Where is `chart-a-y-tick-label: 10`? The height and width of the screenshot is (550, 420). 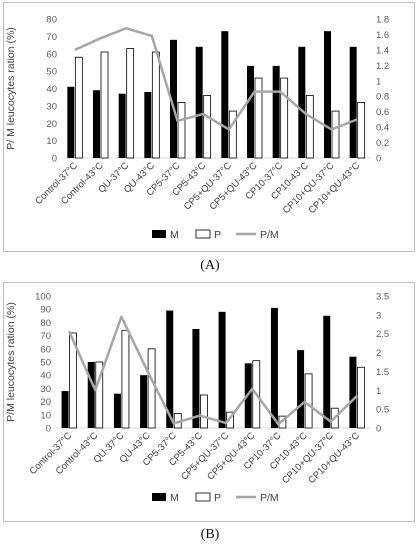
chart-a-y-tick-label: 10 is located at coordinates (51, 141).